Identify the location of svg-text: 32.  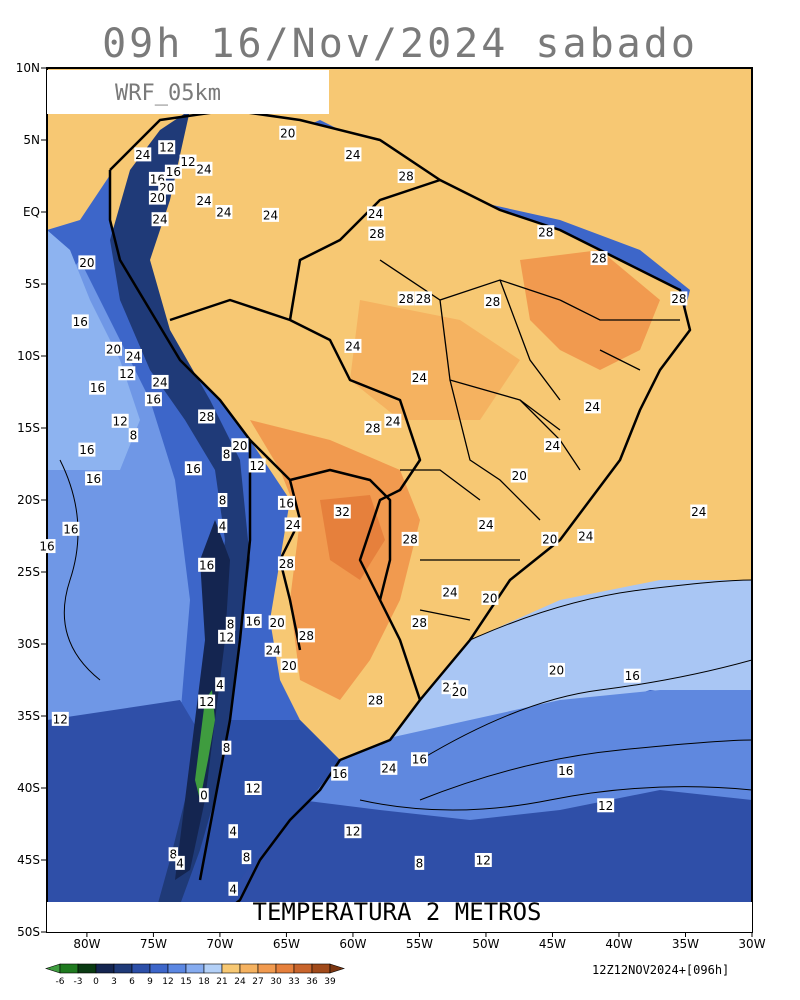
(342, 512).